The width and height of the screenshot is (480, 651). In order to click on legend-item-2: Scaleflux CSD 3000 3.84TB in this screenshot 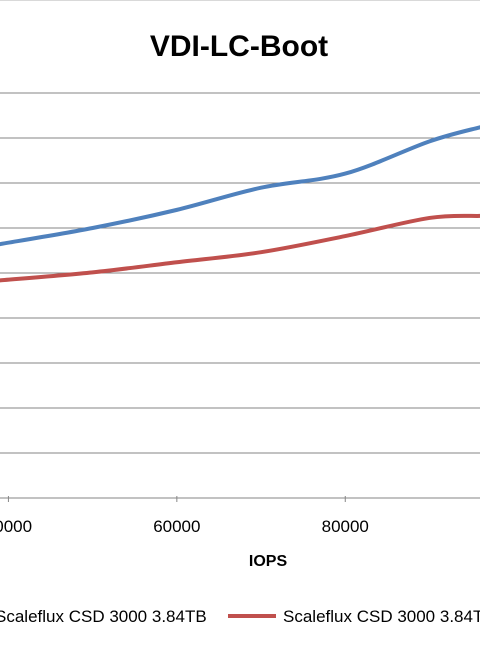, I will do `click(354, 616)`.